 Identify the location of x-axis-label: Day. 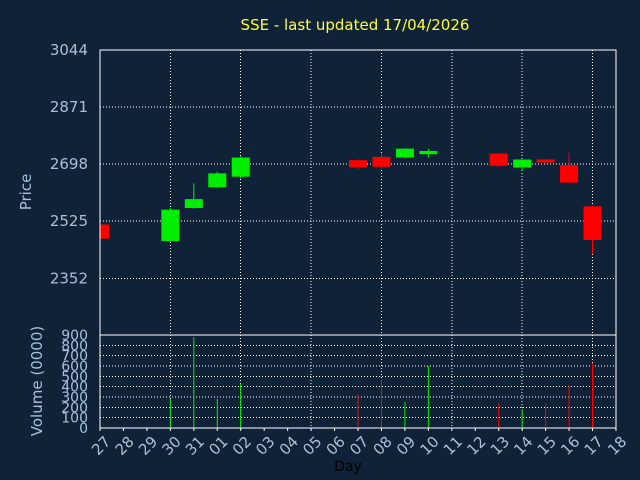
(348, 467).